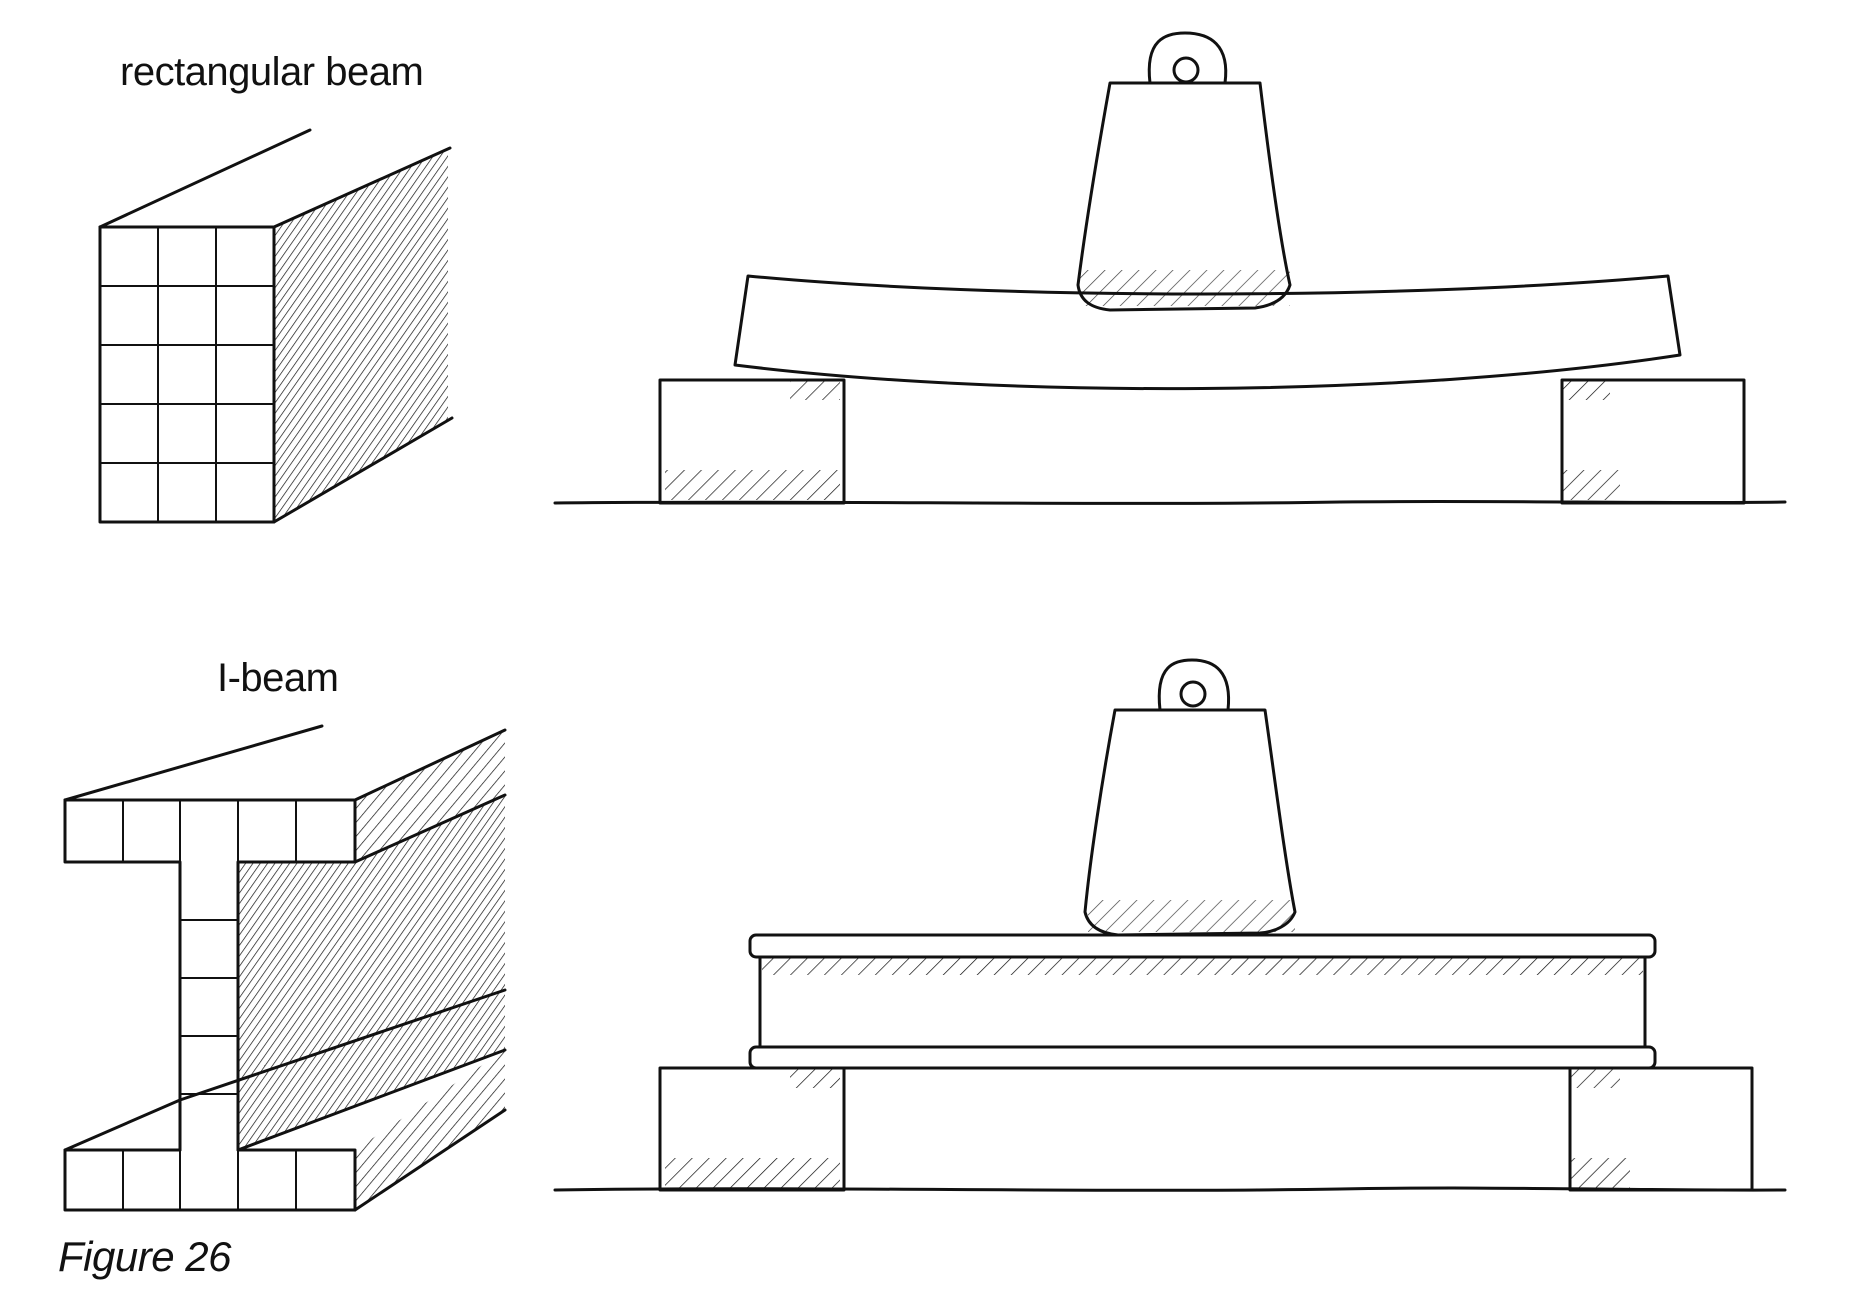 This screenshot has width=1874, height=1310. Describe the element at coordinates (1202, 1057) in the screenshot. I see `i-beam-bottom-flange` at that location.